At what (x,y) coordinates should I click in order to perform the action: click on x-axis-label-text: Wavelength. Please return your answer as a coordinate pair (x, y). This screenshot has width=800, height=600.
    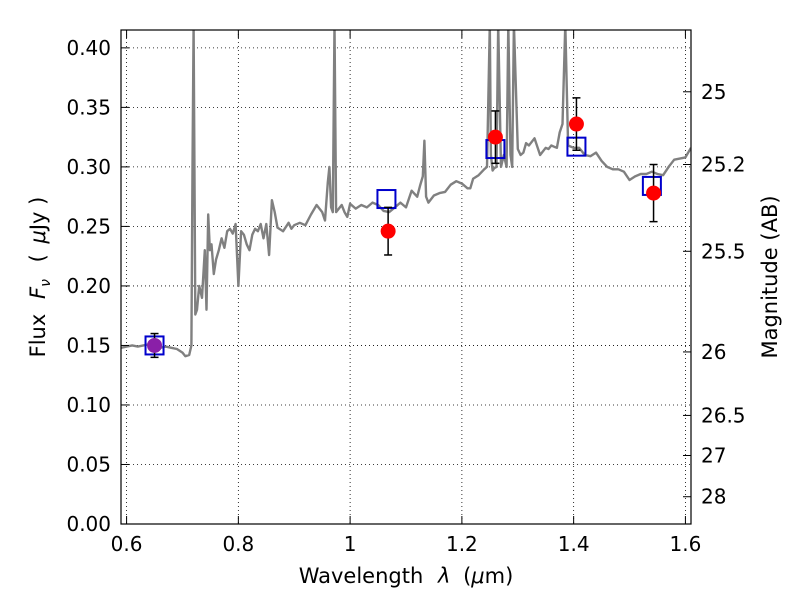
    Looking at the image, I should click on (361, 576).